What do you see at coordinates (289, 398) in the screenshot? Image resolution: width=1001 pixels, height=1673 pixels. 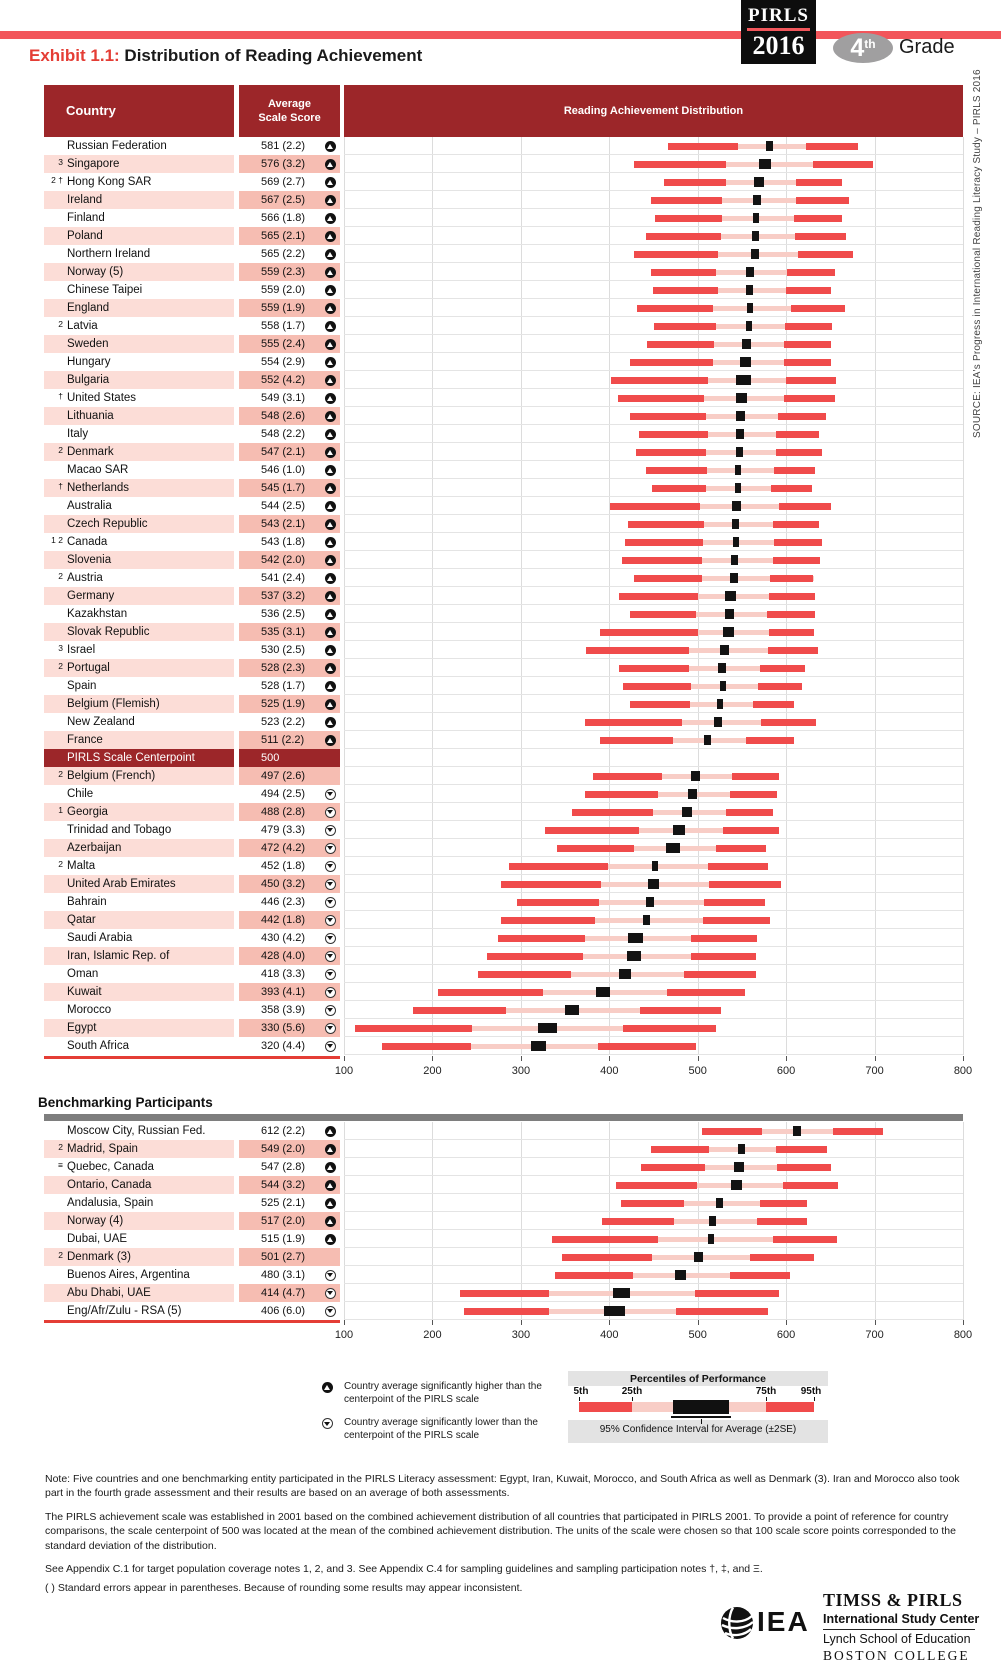 I see `score-cell: 549 (3.1)` at bounding box center [289, 398].